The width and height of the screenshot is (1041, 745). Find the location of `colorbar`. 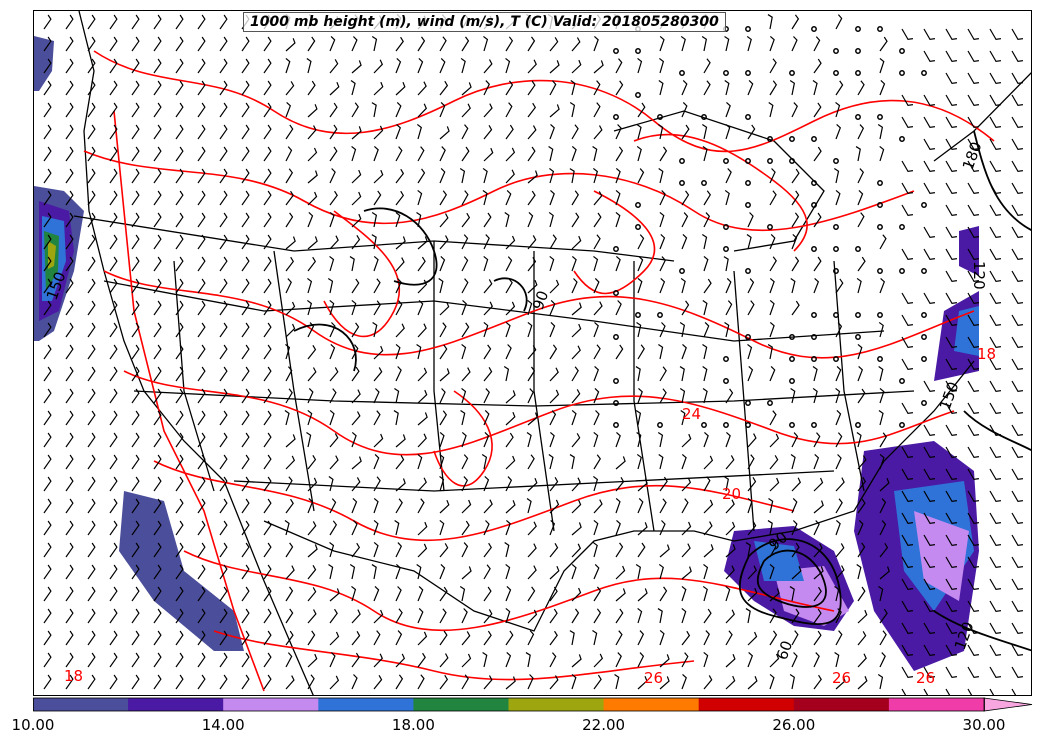

colorbar is located at coordinates (533, 704).